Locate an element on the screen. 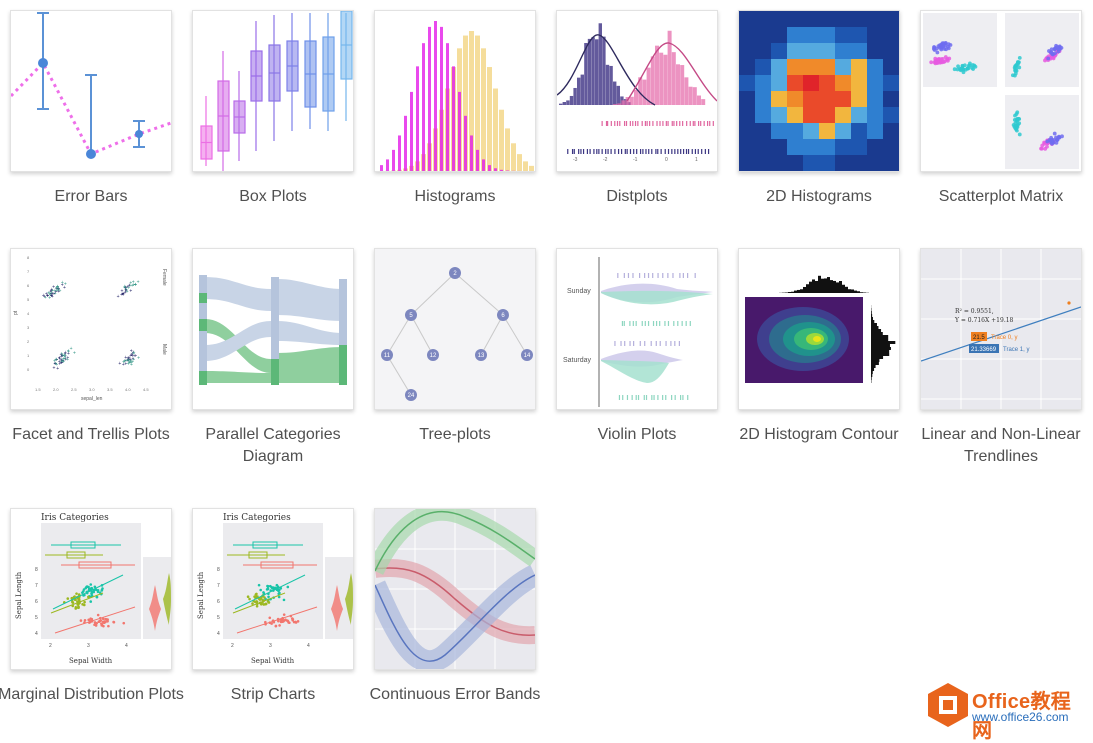  iris-y-tick: 7 is located at coordinates (218, 586).